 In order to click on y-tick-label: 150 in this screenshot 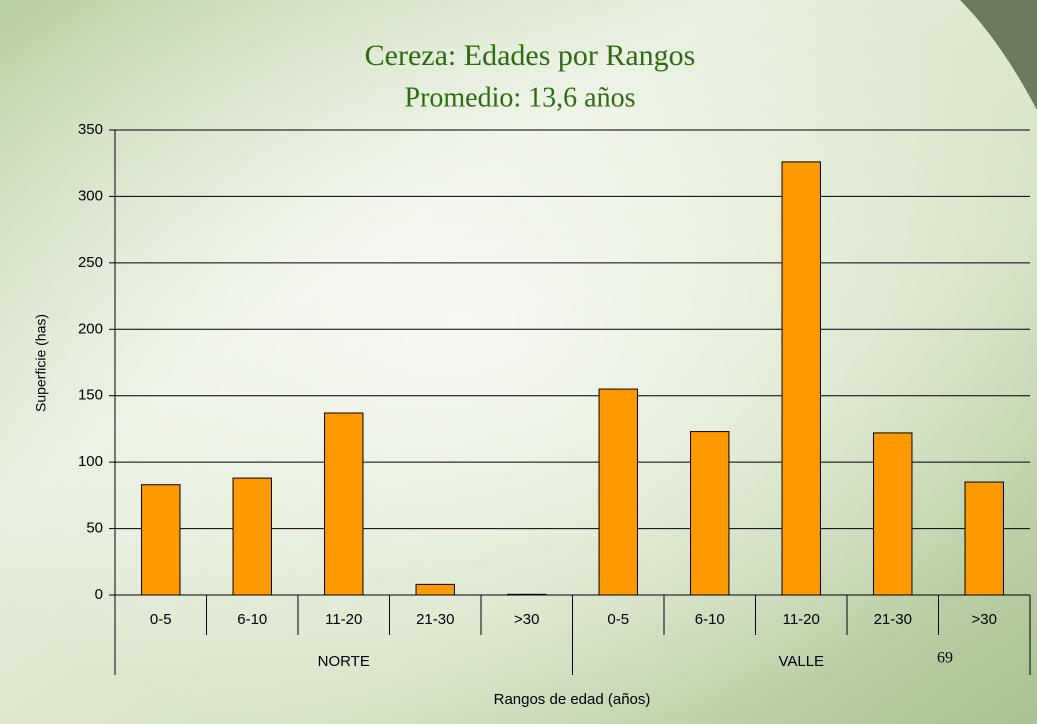, I will do `click(90, 395)`.